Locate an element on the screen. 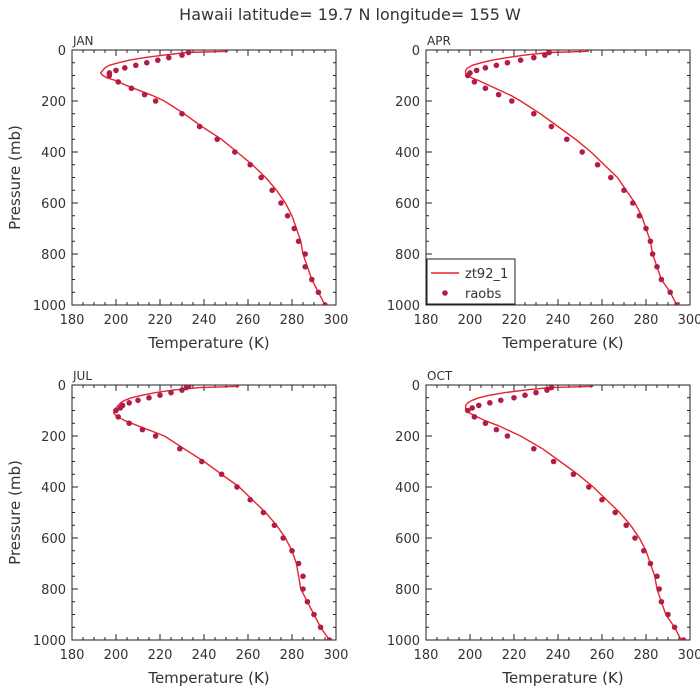  y-tick-label: 200 is located at coordinates (53, 437).